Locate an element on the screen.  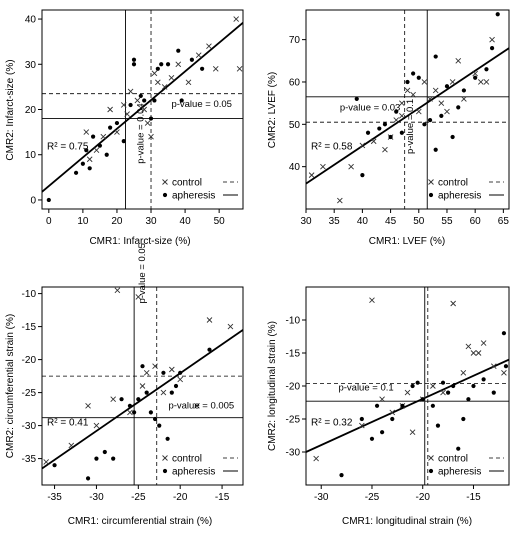
x-tick-label: -30 is located at coordinates (321, 497).